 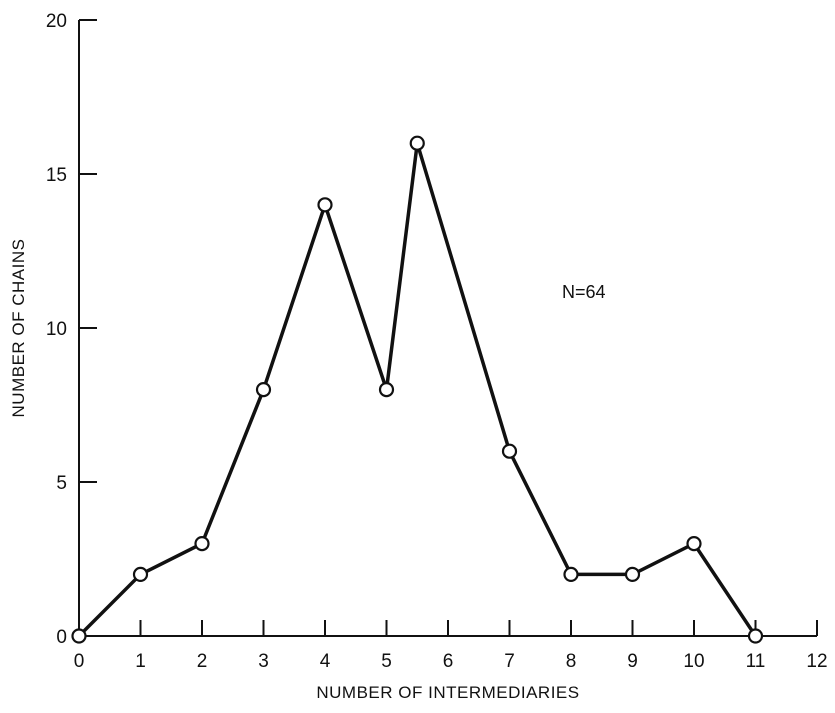 I want to click on y-axis-ticks: 0 5 10 15 20, so click(x=71, y=329).